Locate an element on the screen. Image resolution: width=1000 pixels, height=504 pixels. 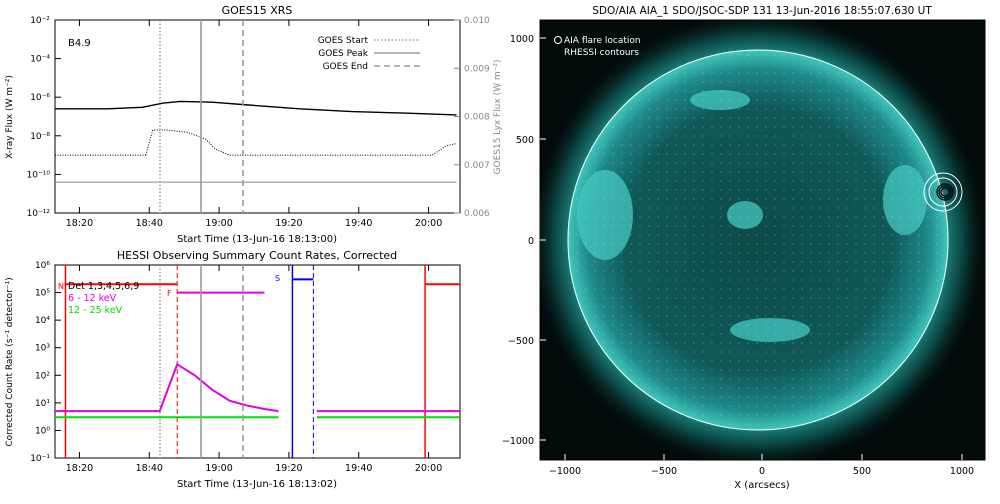
hessi-series is located at coordinates (257, 390).